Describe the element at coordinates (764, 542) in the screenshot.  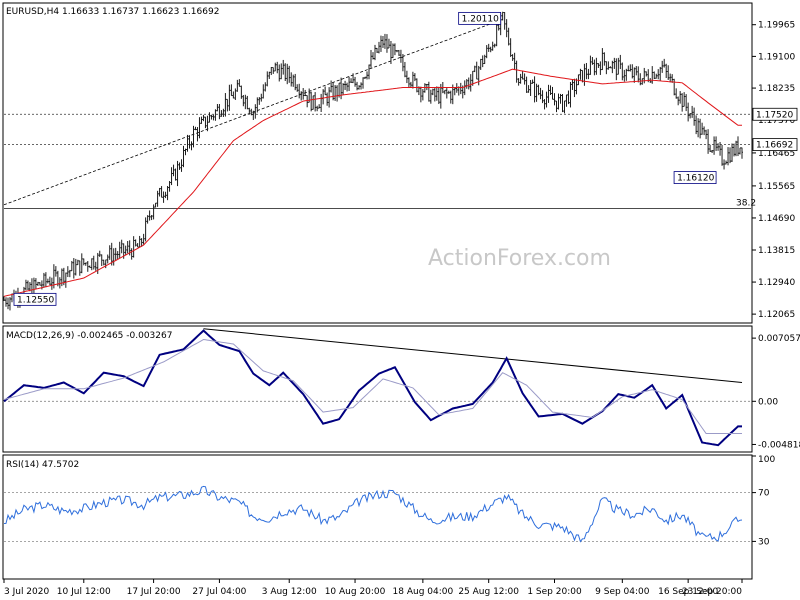
I see `rsi-ytick-label: 30` at that location.